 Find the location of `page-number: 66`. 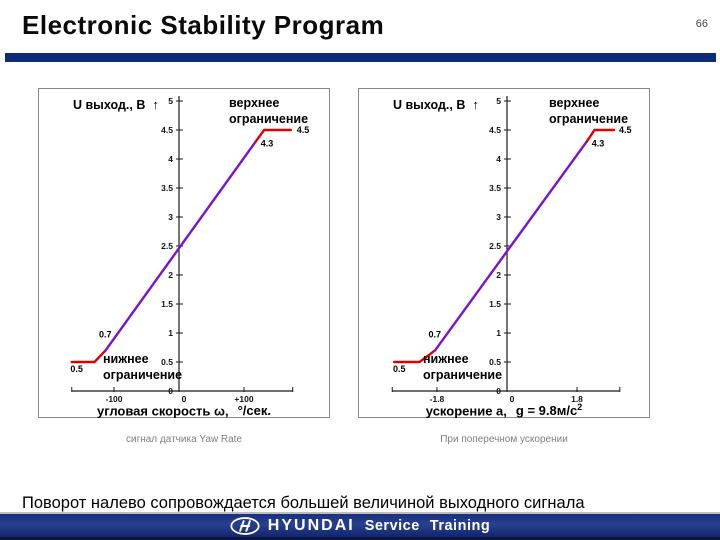

page-number: 66 is located at coordinates (701, 24).